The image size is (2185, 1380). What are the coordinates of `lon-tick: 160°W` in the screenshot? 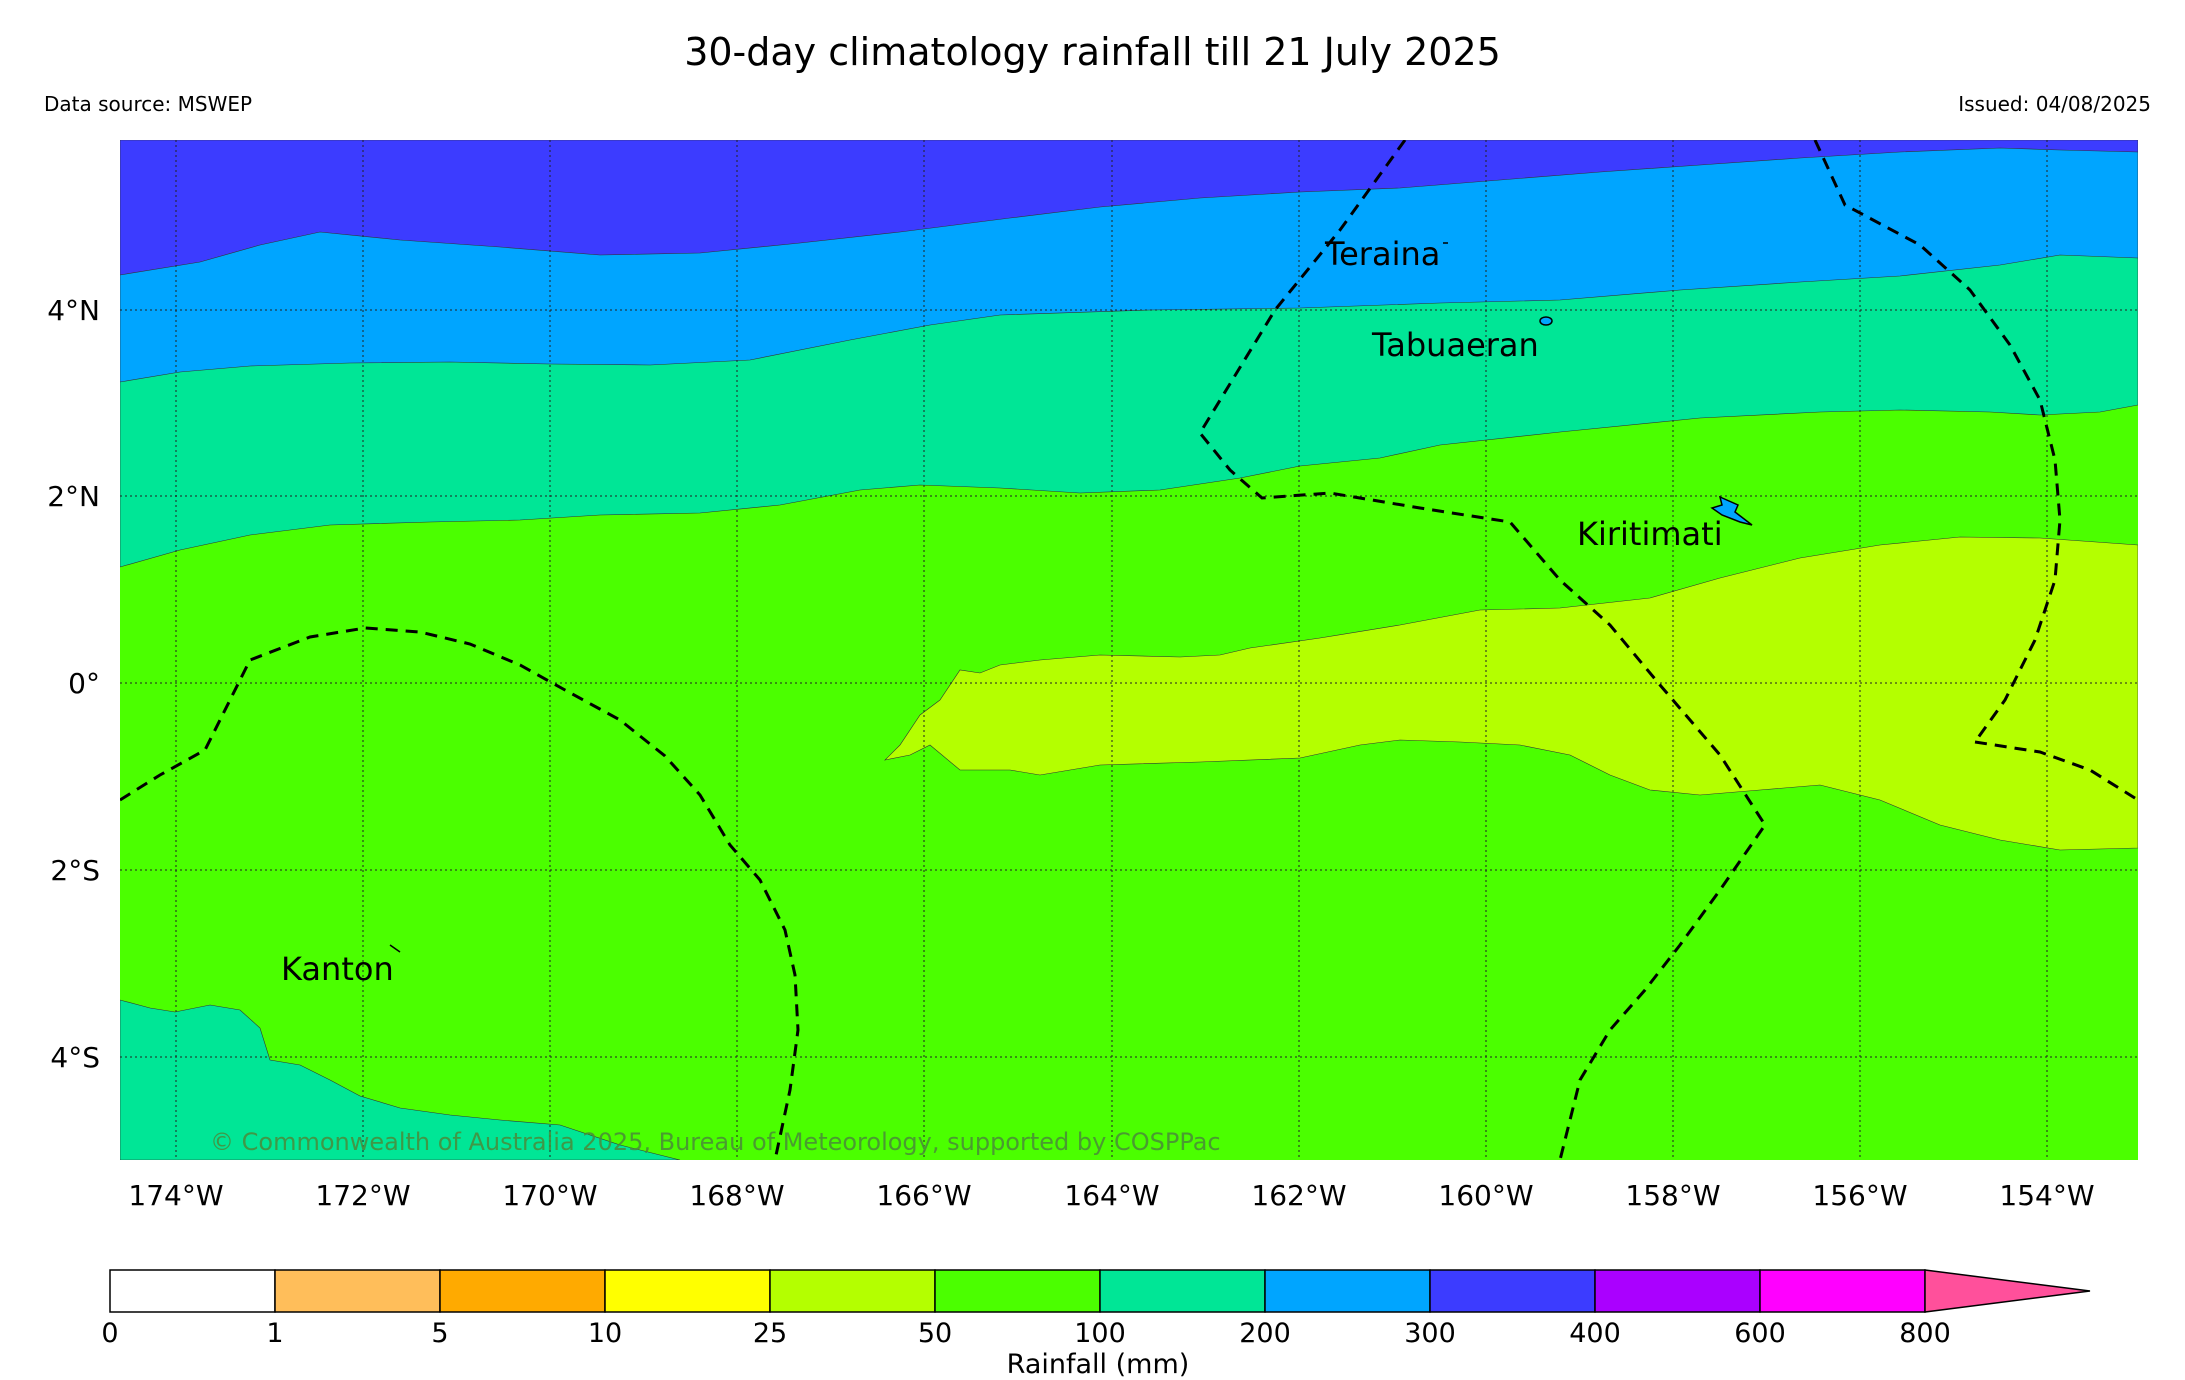 It's located at (1485, 1195).